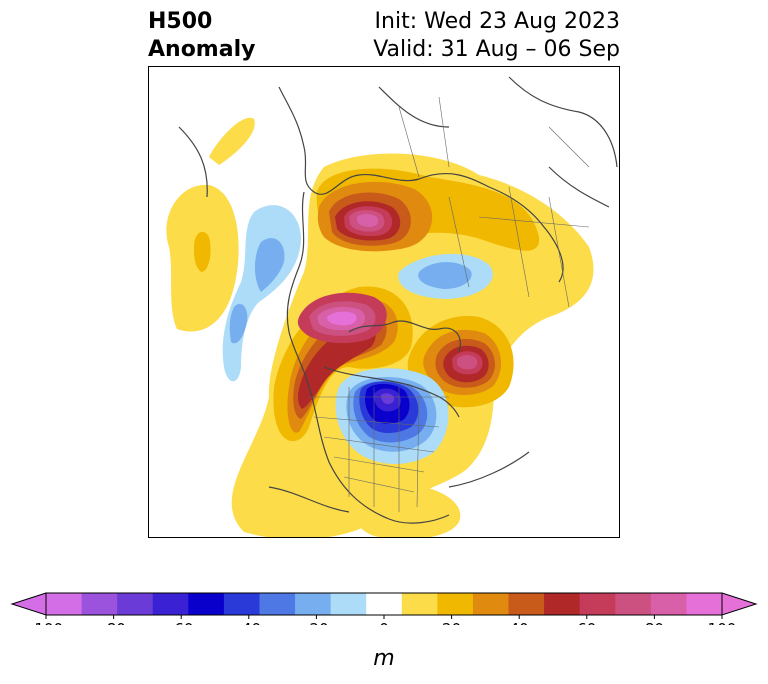  What do you see at coordinates (181, 622) in the screenshot?
I see `colorbar-tick-label: -60` at bounding box center [181, 622].